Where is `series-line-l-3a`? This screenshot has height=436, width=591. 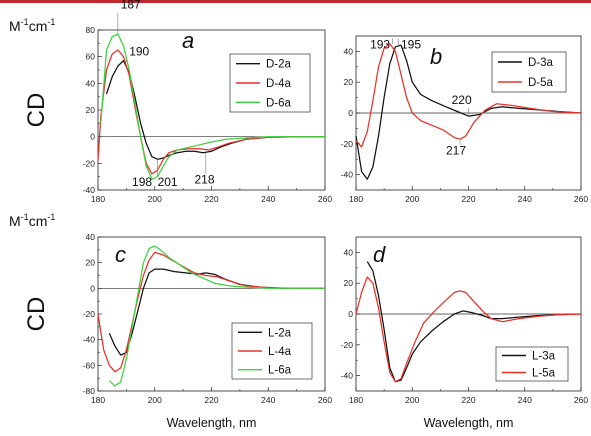 series-line-l-3a is located at coordinates (474, 322).